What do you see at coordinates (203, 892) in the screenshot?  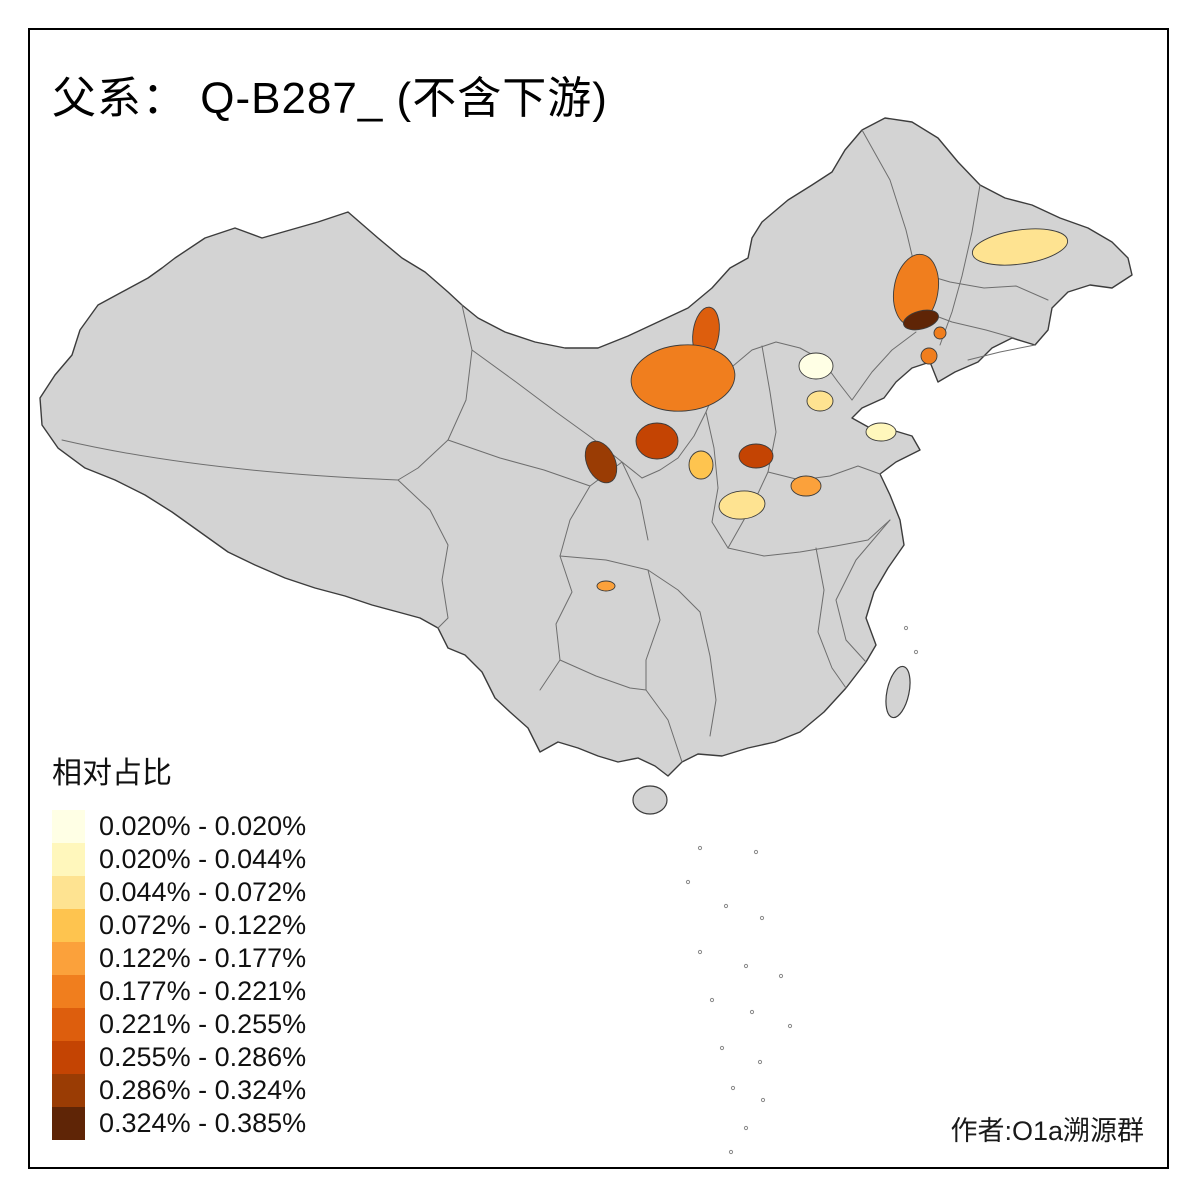 I see `legend-label: 0.044% - 0.072%` at bounding box center [203, 892].